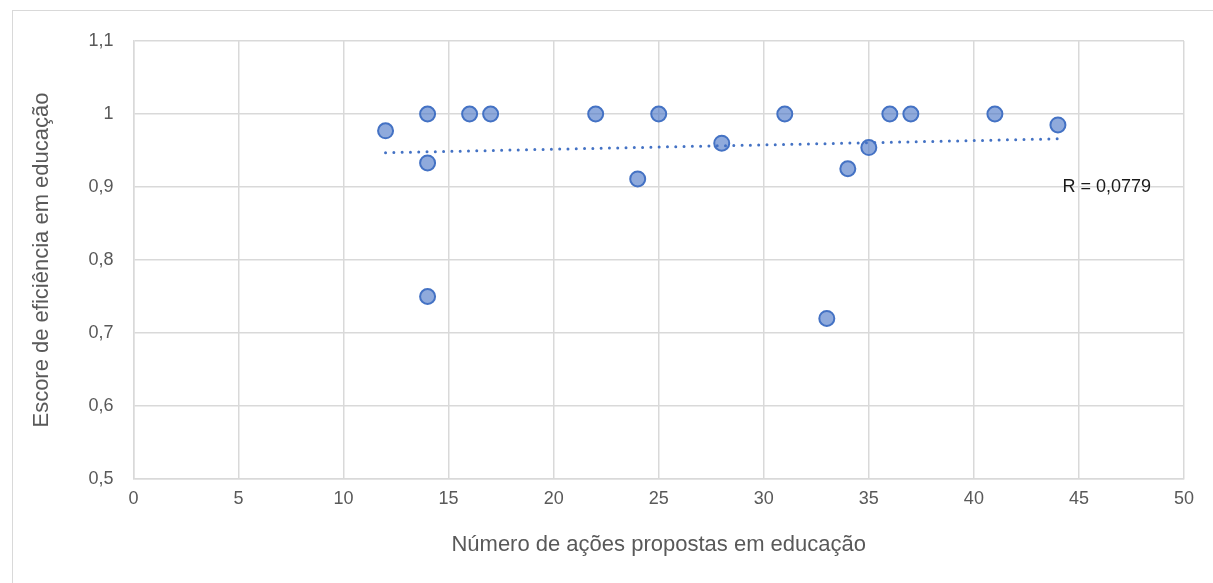  What do you see at coordinates (448, 497) in the screenshot?
I see `x-tick-label: 15` at bounding box center [448, 497].